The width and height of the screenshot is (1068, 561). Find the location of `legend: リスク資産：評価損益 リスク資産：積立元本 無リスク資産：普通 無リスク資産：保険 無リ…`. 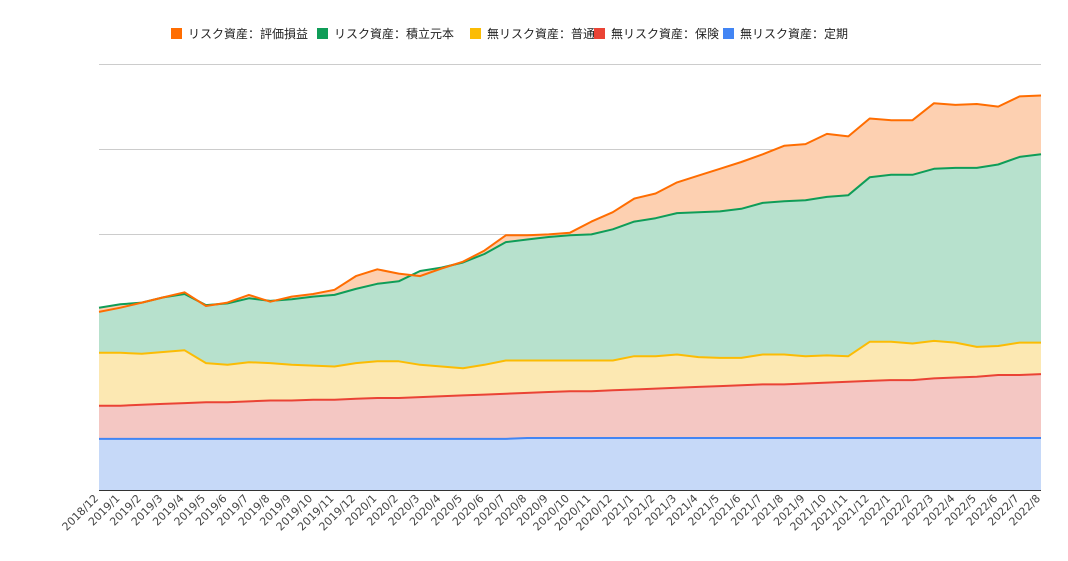

legend: リスク資産：評価損益 リスク資産：積立元本 無リスク資産：普通 無リスク資産：保険 無リ… is located at coordinates (509, 33).